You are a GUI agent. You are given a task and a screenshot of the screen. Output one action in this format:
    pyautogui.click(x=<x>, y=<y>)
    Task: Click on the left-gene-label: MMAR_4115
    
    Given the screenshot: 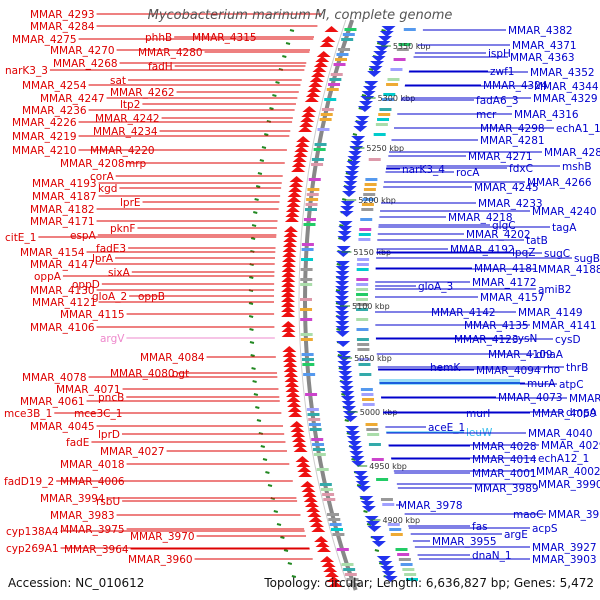 What is the action you would take?
    pyautogui.click(x=92, y=315)
    